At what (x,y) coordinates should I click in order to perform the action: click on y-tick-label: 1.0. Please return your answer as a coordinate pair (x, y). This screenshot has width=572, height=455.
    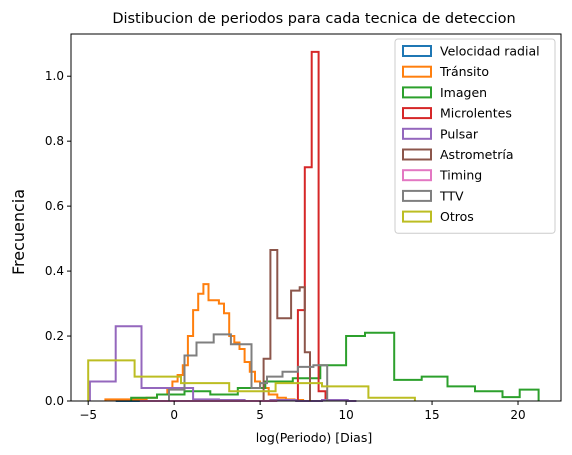
    Looking at the image, I should click on (54, 76).